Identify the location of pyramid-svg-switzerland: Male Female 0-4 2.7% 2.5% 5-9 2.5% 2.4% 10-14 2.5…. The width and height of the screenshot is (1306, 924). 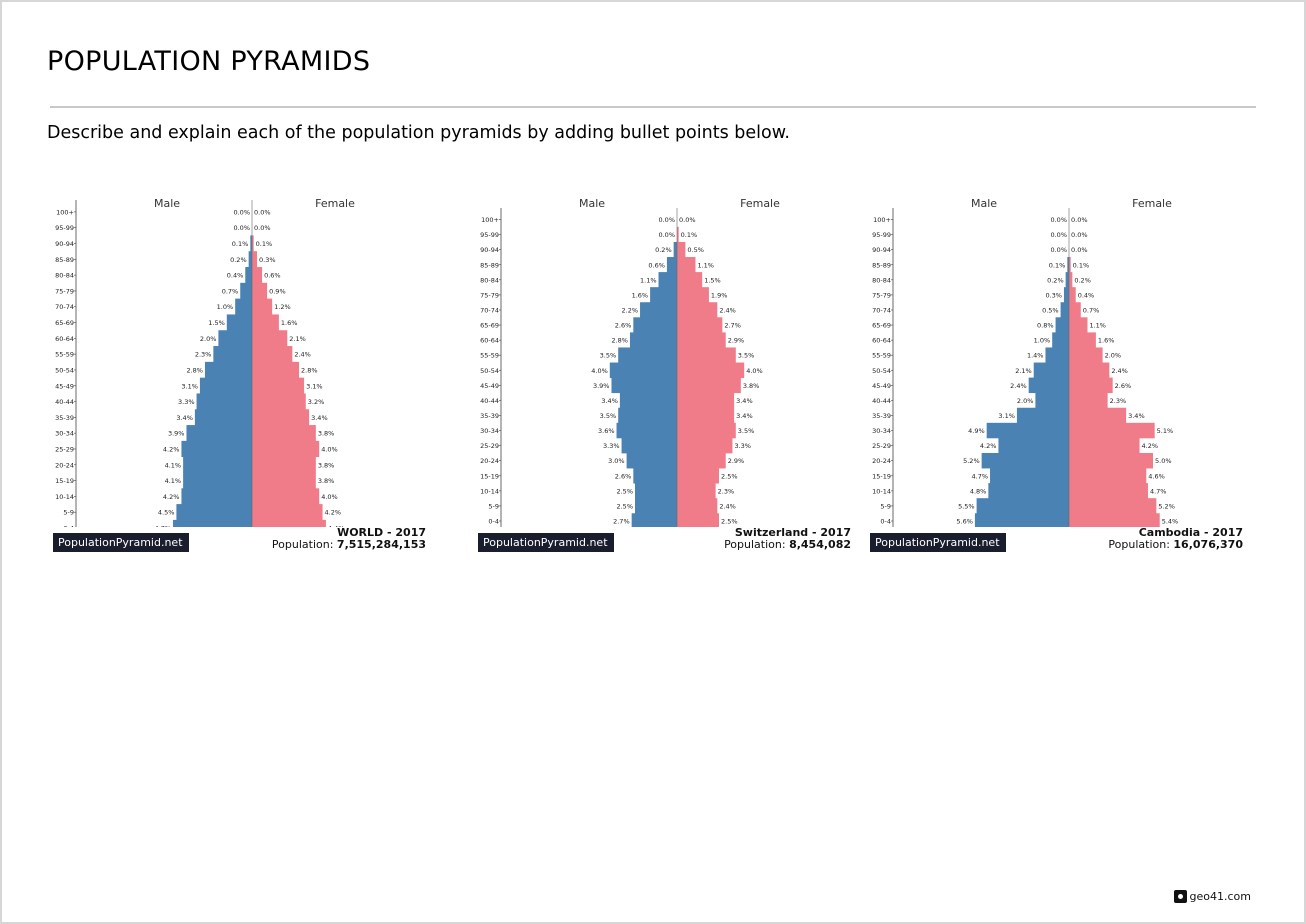
(630, 362).